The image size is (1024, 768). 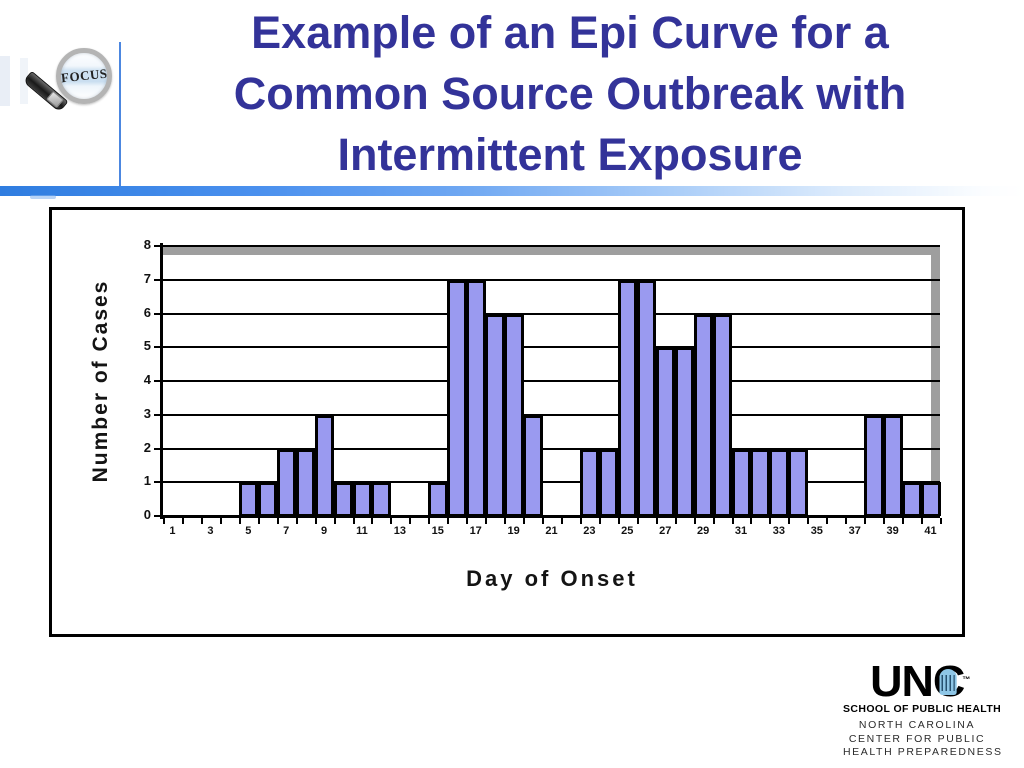 I want to click on y-tick-label: 2, so click(x=147, y=447).